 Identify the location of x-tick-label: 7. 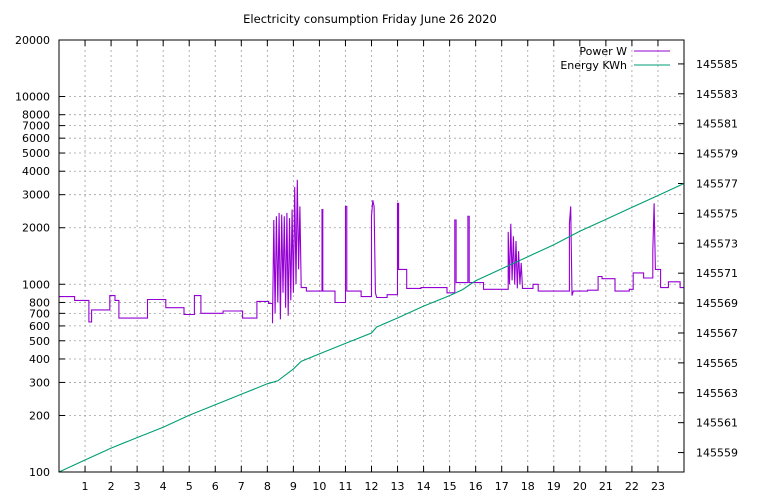
(241, 486).